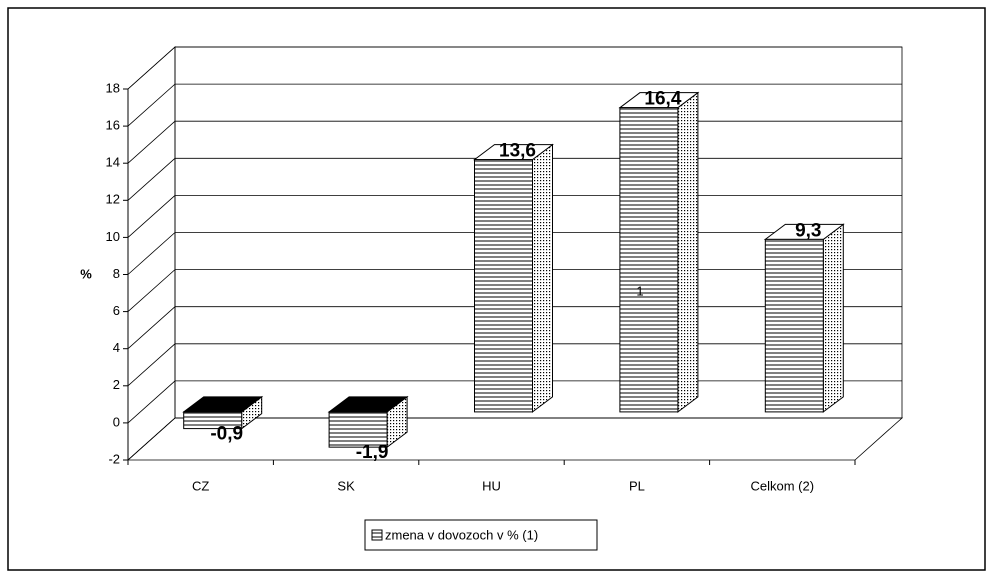 This screenshot has height=585, width=994. What do you see at coordinates (639, 290) in the screenshot?
I see `annotation: 1` at bounding box center [639, 290].